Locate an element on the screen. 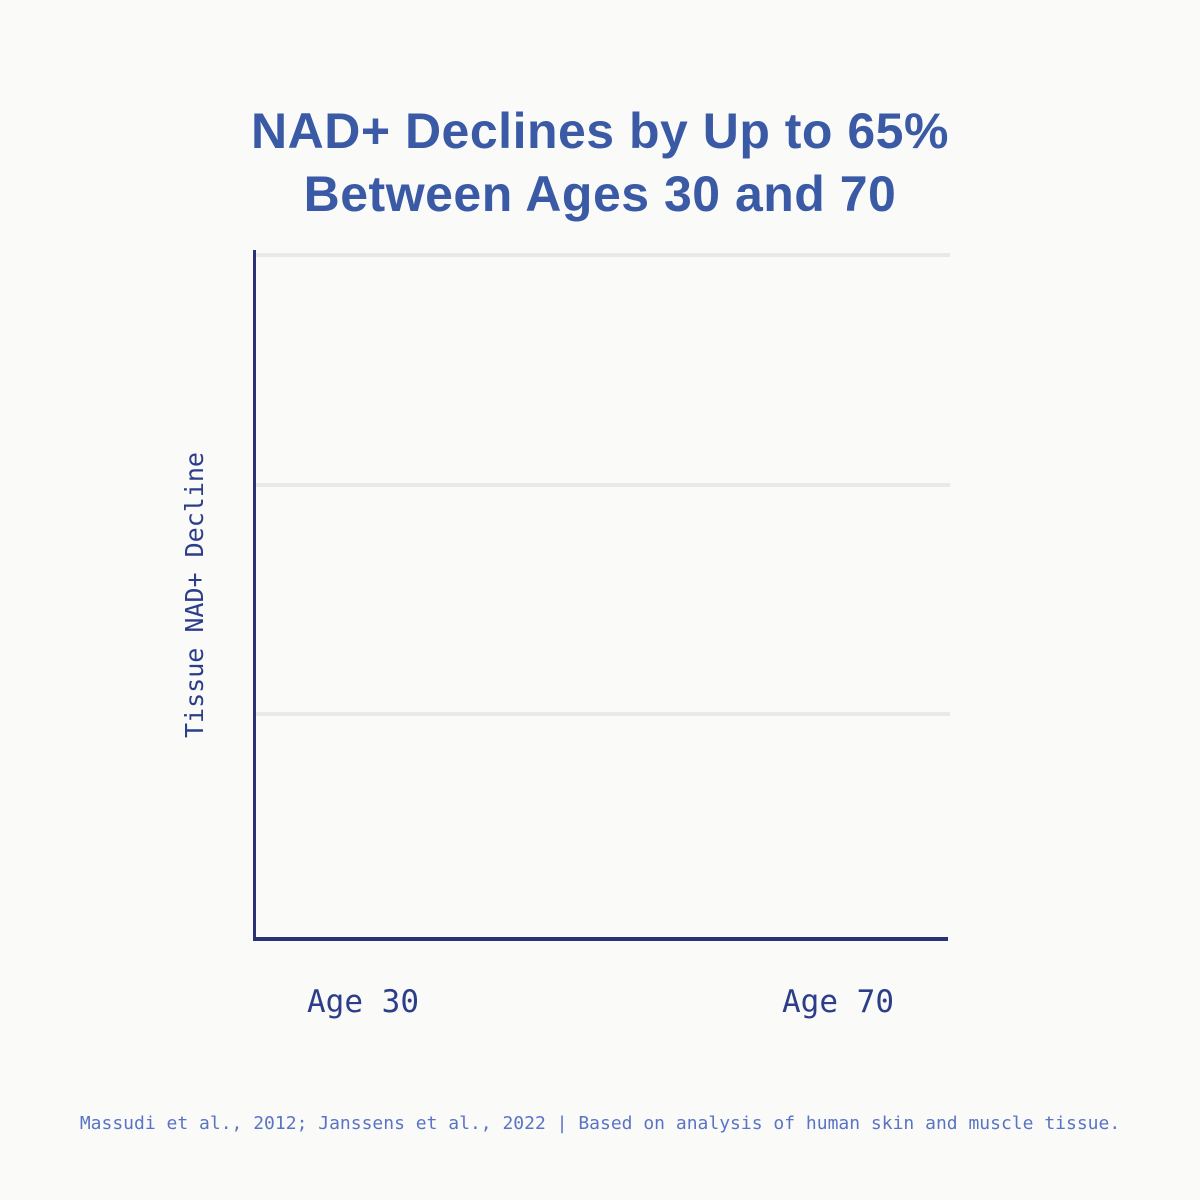 The width and height of the screenshot is (1200, 1200). y-axis-label: Tissue NAD+ Decline is located at coordinates (194, 595).